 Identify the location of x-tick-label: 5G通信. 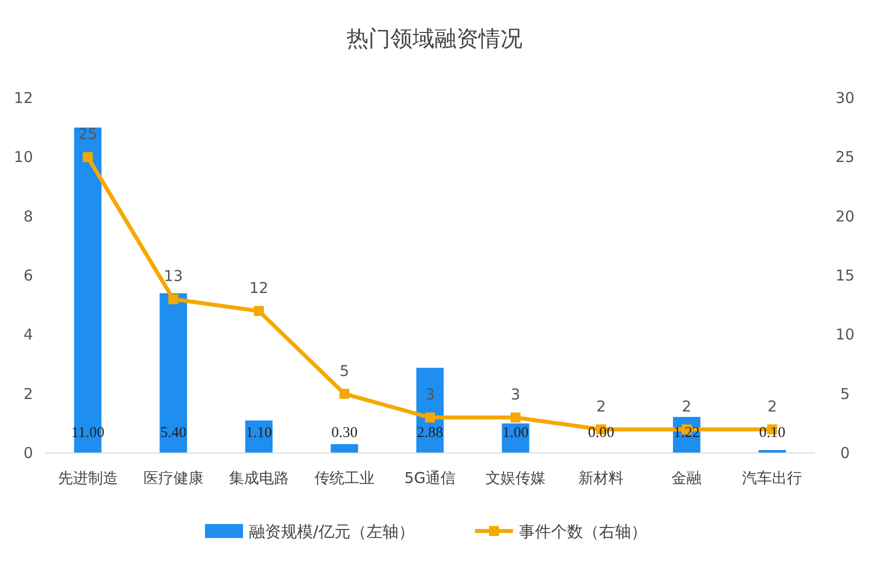
(430, 478).